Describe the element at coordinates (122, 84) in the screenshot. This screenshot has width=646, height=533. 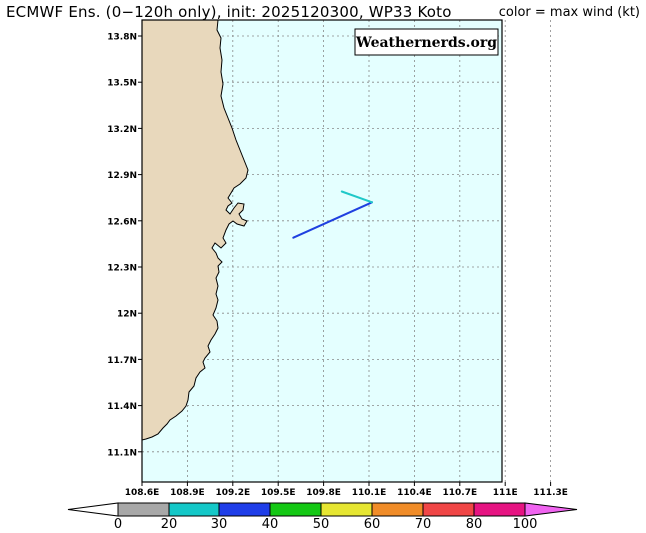
I see `lat-tick-label: 13.5N` at that location.